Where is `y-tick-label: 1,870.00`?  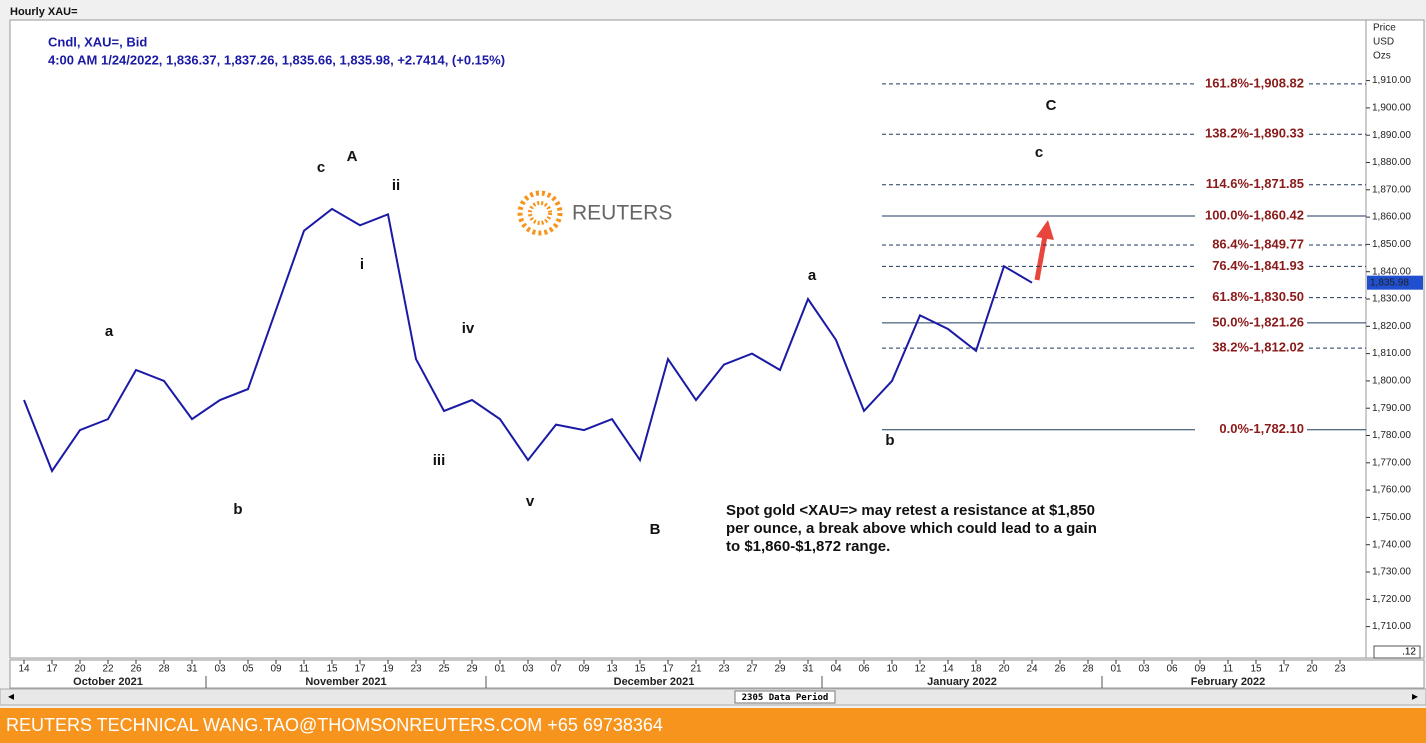
y-tick-label: 1,870.00 is located at coordinates (1391, 189).